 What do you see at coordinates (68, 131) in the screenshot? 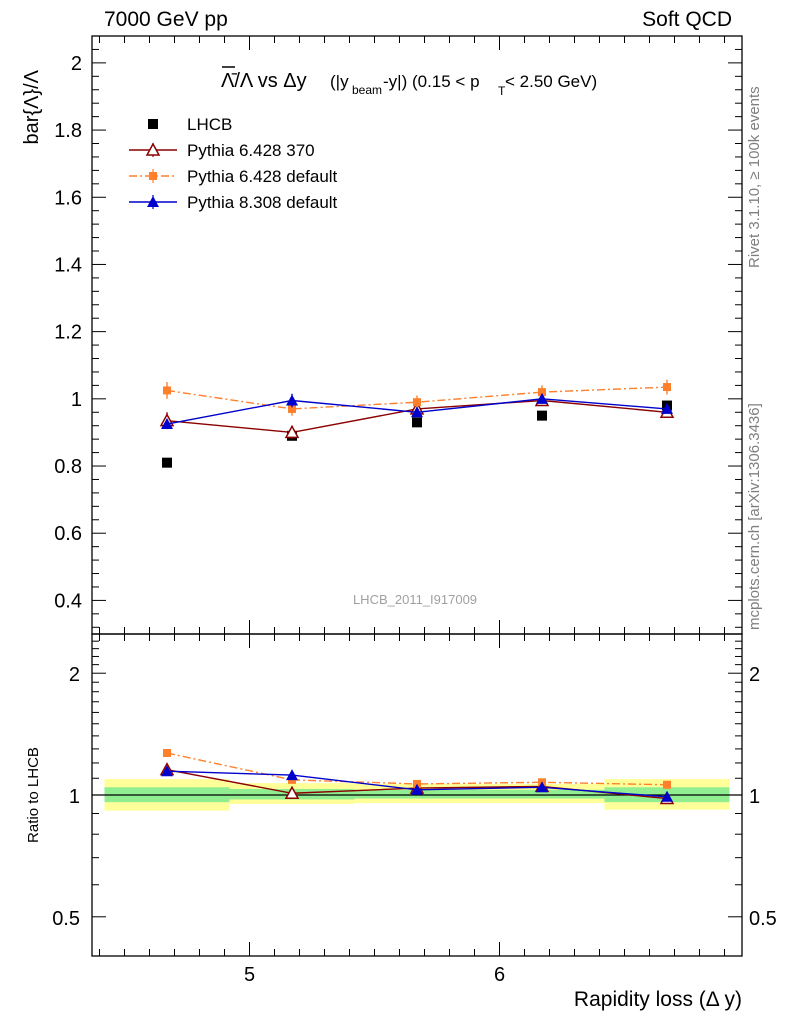
I see `y-tick-label: 1.8` at bounding box center [68, 131].